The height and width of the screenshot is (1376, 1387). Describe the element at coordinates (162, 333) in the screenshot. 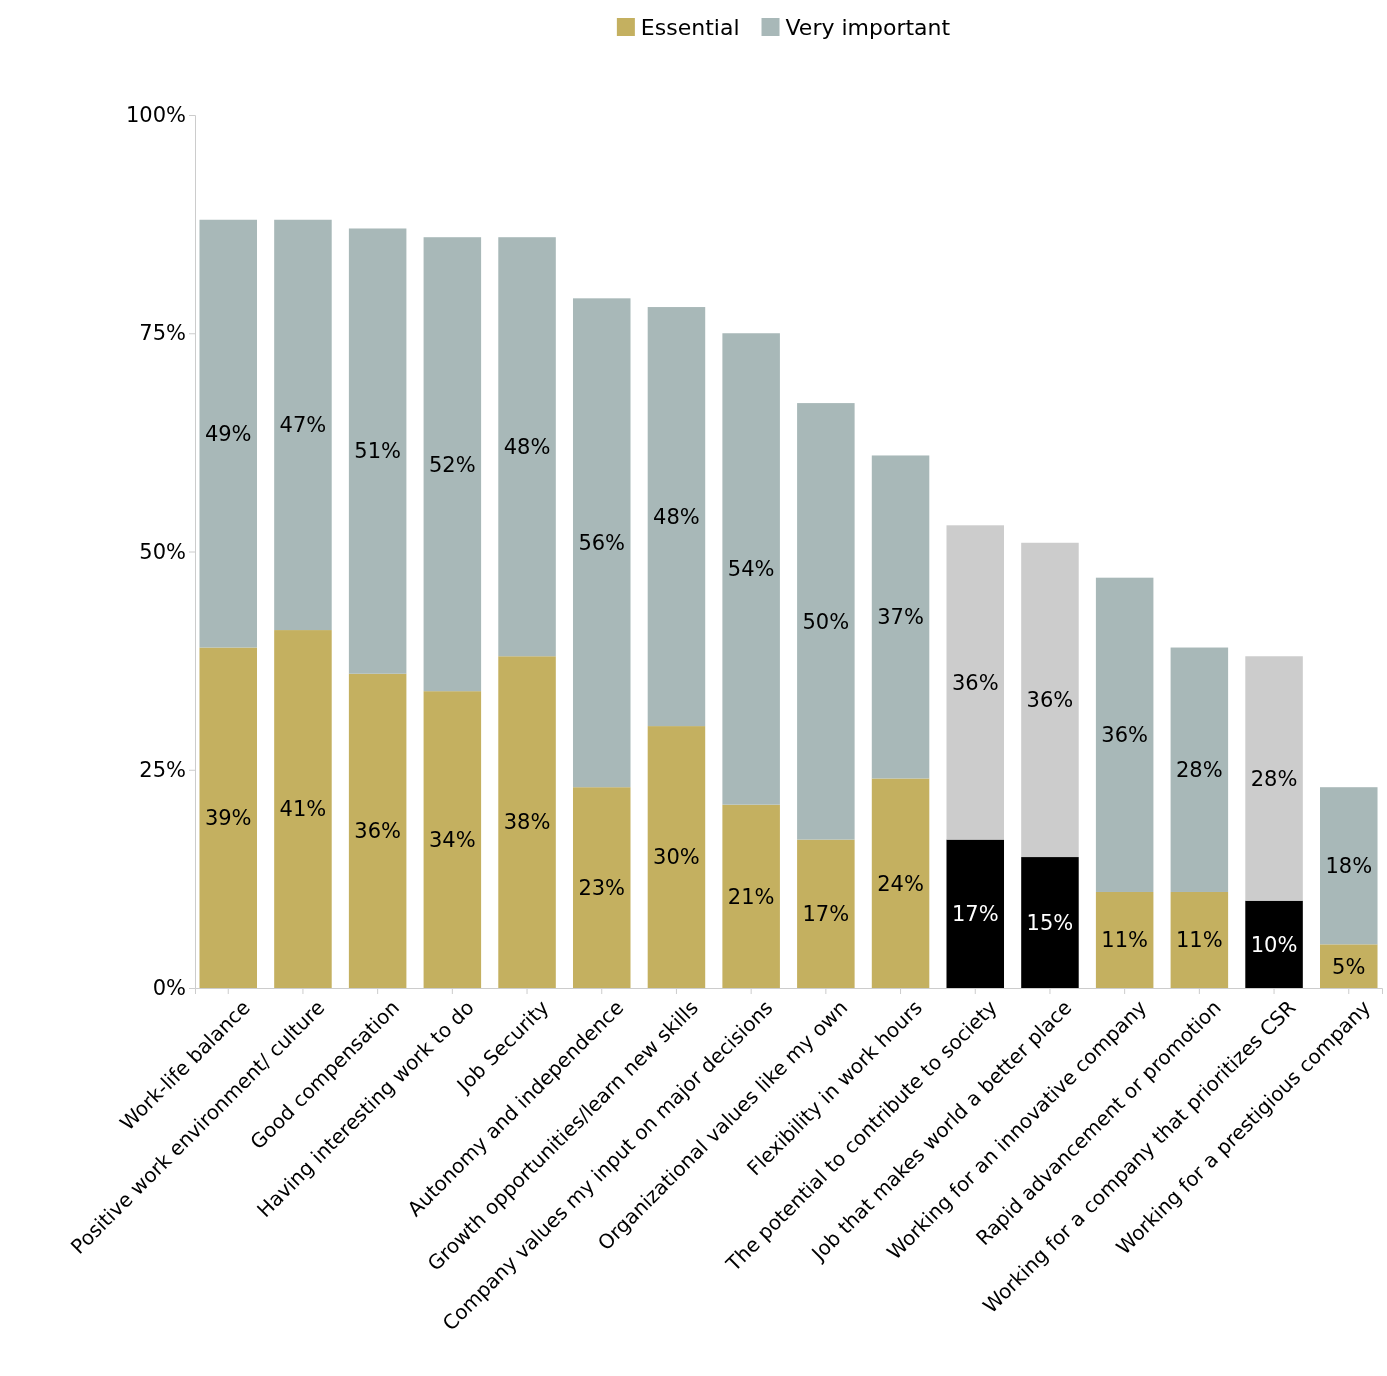

I see `y-tick-label: 75%` at that location.